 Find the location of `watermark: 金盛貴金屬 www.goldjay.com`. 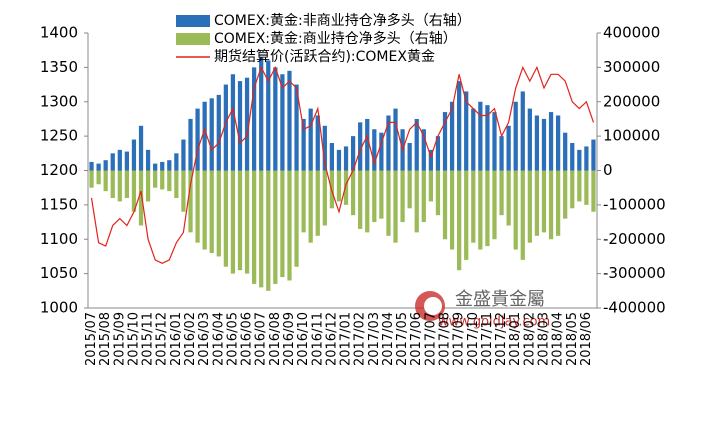

watermark: 金盛貴金屬 www.goldjay.com is located at coordinates (482, 309).